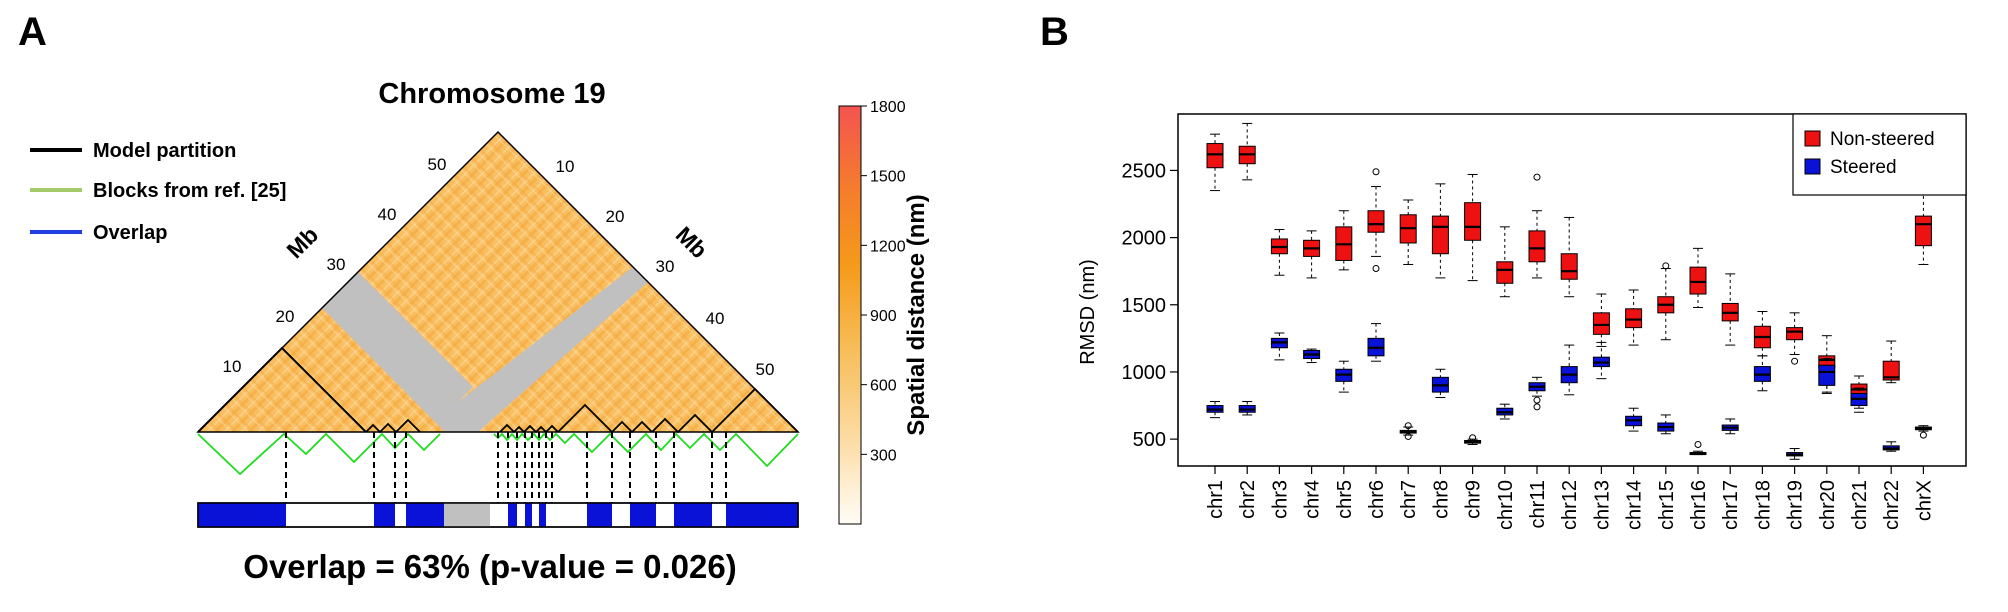 The height and width of the screenshot is (612, 2008). What do you see at coordinates (1924, 500) in the screenshot?
I see `x-tick-label: chrX` at bounding box center [1924, 500].